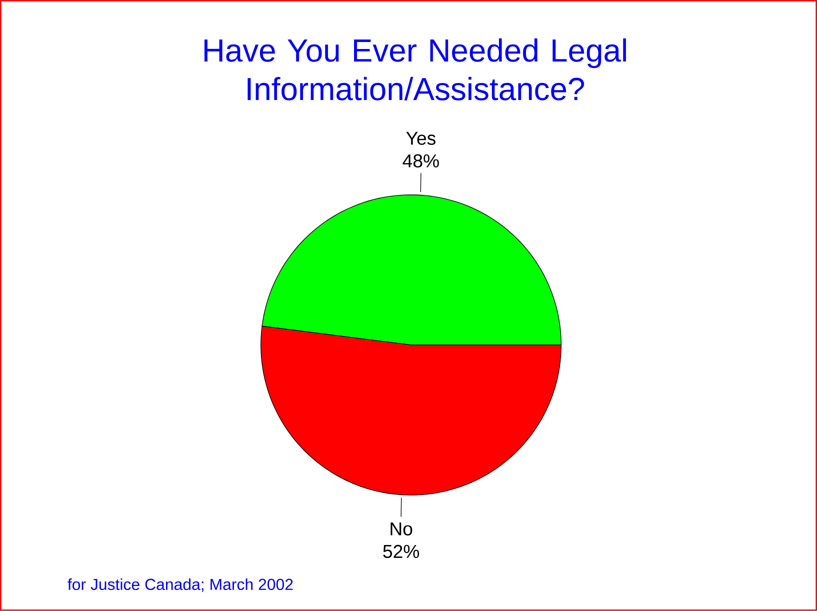 The width and height of the screenshot is (817, 611). What do you see at coordinates (415, 69) in the screenshot?
I see `chart-title: Have You Ever Needed Legal Information/Assistance?` at bounding box center [415, 69].